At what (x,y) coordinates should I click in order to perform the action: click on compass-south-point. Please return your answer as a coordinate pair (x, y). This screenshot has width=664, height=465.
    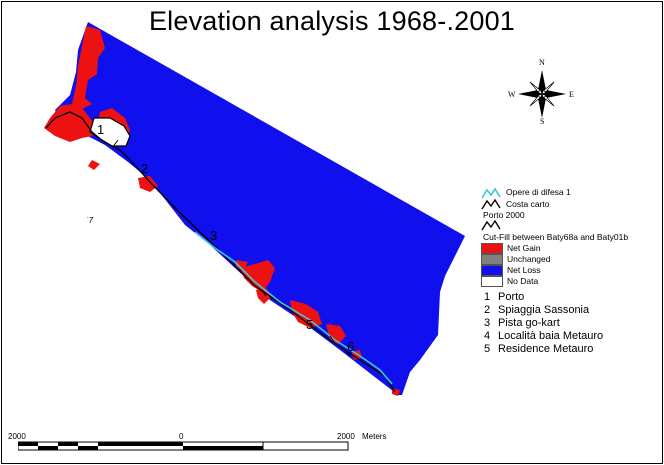
    Looking at the image, I should click on (542, 106).